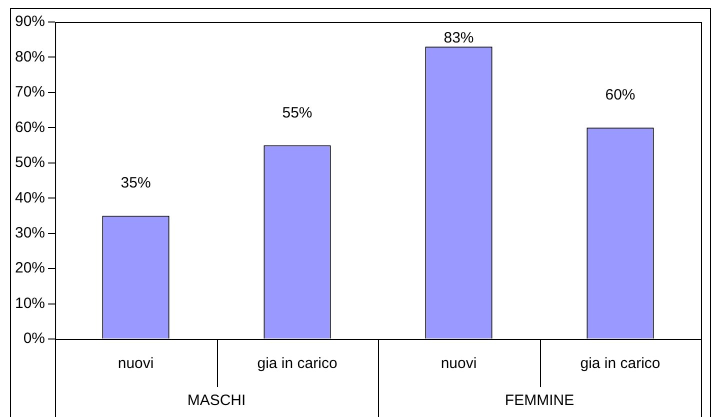  What do you see at coordinates (30, 127) in the screenshot?
I see `y-tick-label: 60%` at bounding box center [30, 127].